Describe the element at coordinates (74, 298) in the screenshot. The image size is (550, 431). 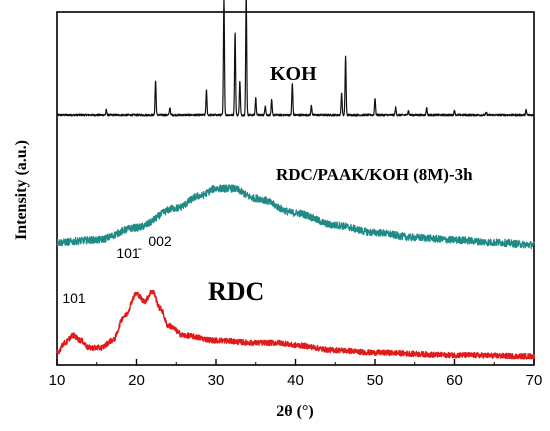
I see `peak-label-101: 101` at that location.